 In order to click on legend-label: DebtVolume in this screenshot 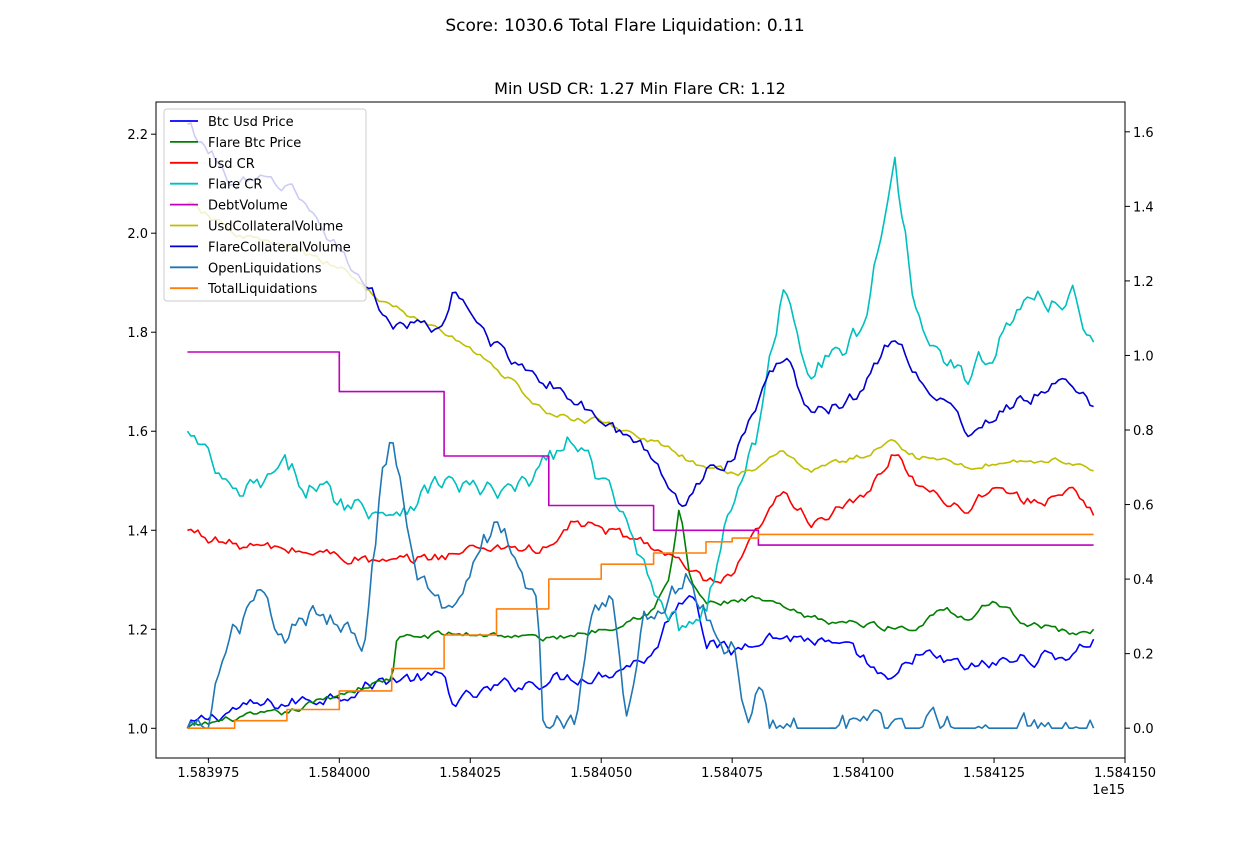, I will do `click(248, 206)`.